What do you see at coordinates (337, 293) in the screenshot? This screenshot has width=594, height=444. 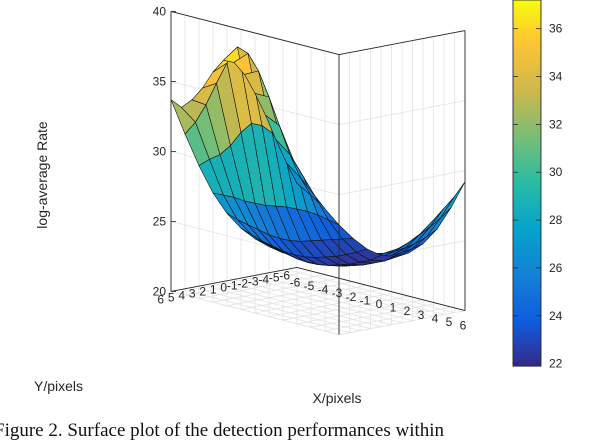 I see `x-tick-label: -3` at bounding box center [337, 293].